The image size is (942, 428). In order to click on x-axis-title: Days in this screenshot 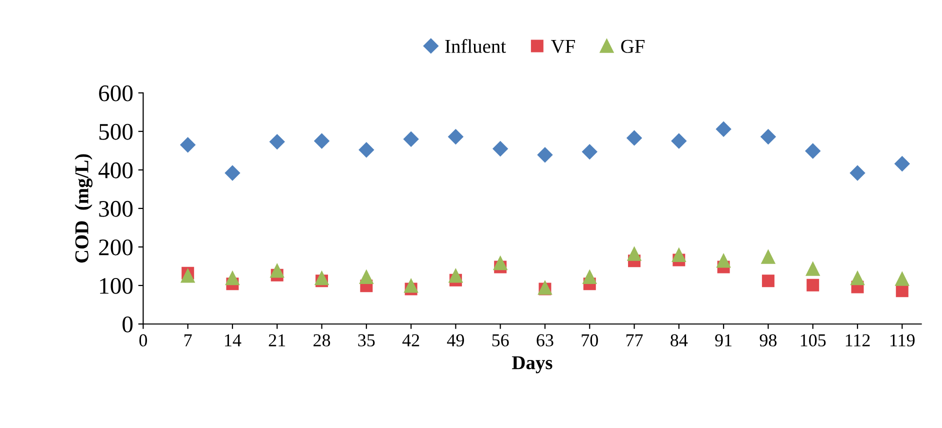, I will do `click(532, 365)`.